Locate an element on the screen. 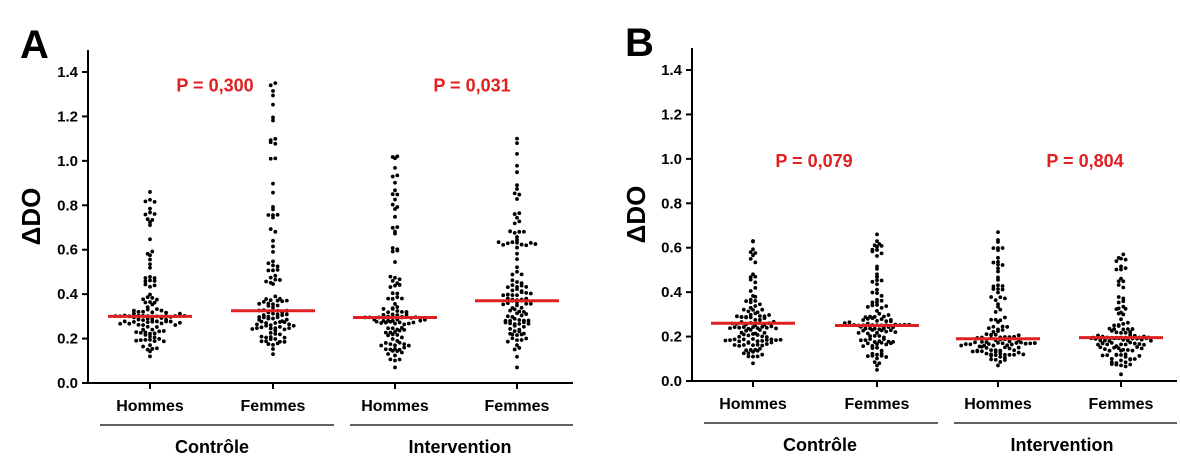  y-tick-label: 0.0 is located at coordinates (67, 383).